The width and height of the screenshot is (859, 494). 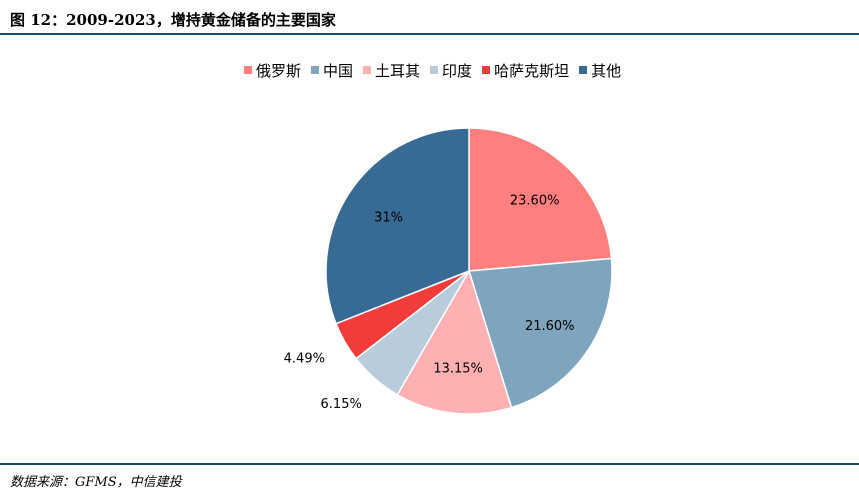 I want to click on top-rule, so click(x=429, y=34).